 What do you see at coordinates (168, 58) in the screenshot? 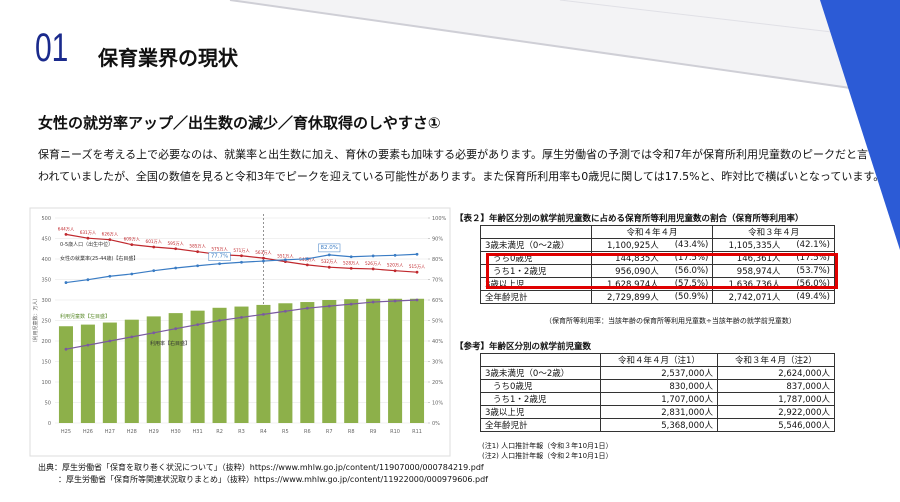
I see `slide-title: 保育業界の現状` at bounding box center [168, 58].